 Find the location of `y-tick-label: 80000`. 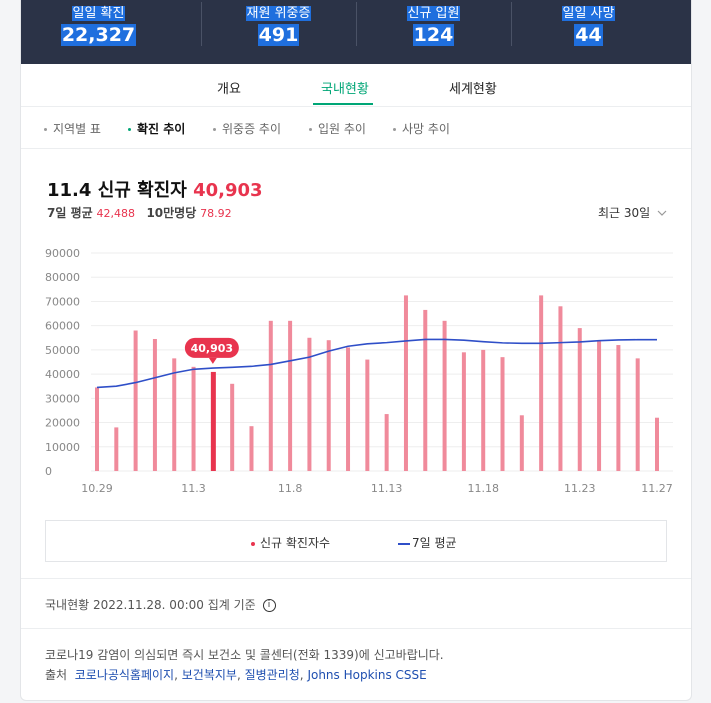

y-tick-label: 80000 is located at coordinates (62, 277).